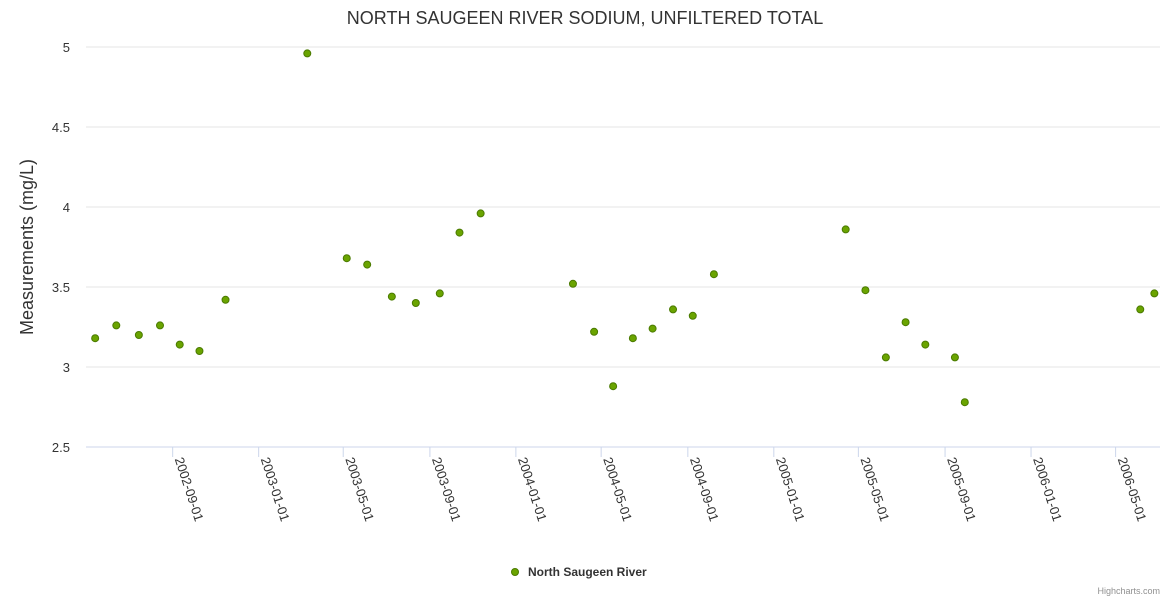  Describe the element at coordinates (587, 572) in the screenshot. I see `legend-item-north-saugeen-river: North Saugeen River` at that location.